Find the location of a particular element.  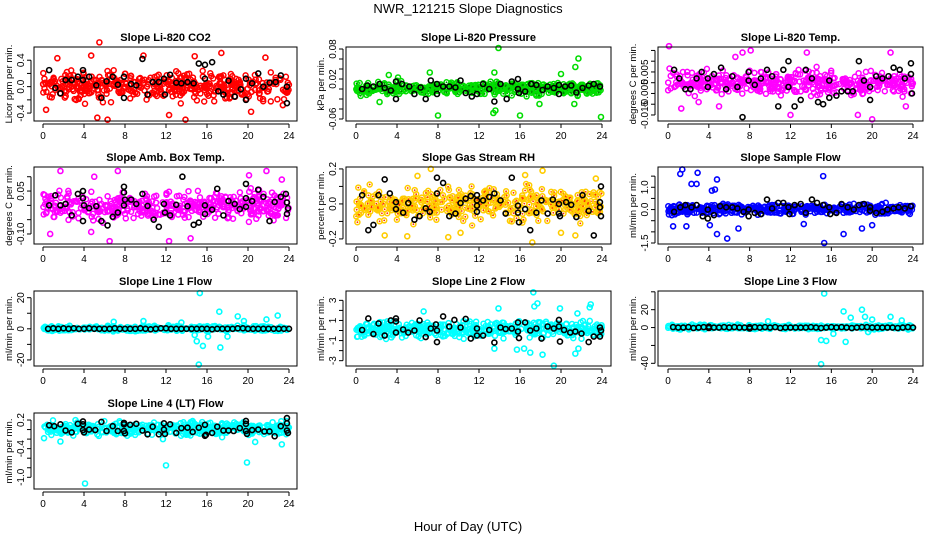

y-tick-label: -0.10 is located at coordinates (21, 233).